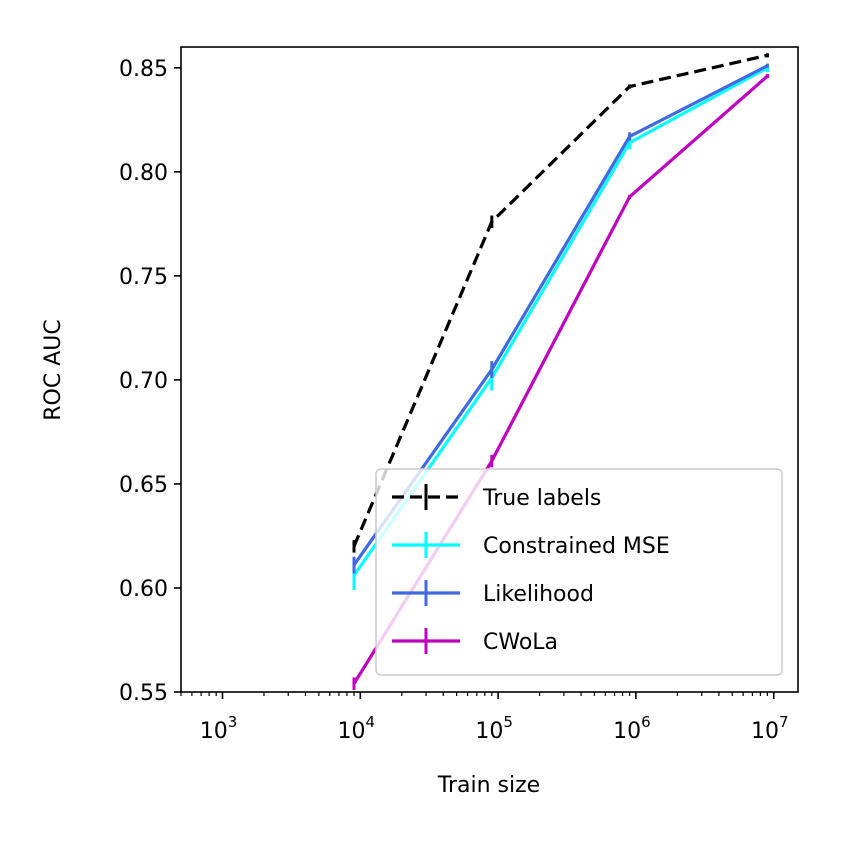 Image resolution: width=847 pixels, height=847 pixels. What do you see at coordinates (488, 785) in the screenshot?
I see `x-axis-label: Train size` at bounding box center [488, 785].